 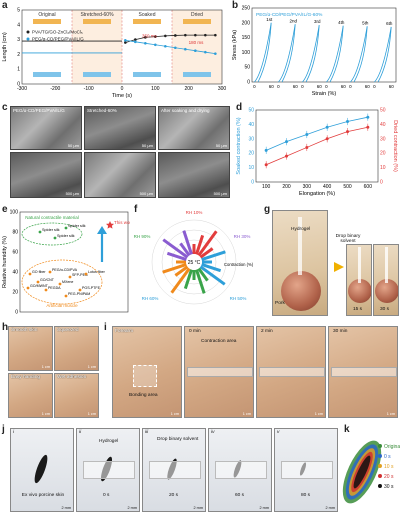 I want to click on scale-h3: 1 cm, so click(x=45, y=414).